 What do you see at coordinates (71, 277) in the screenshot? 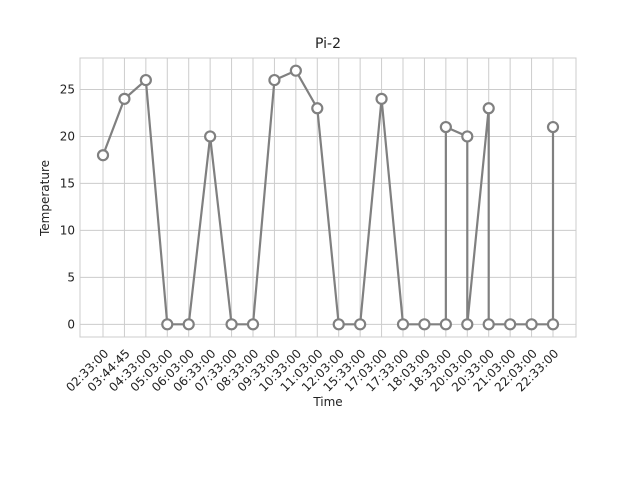
I see `y-tick-label: 5` at bounding box center [71, 277].